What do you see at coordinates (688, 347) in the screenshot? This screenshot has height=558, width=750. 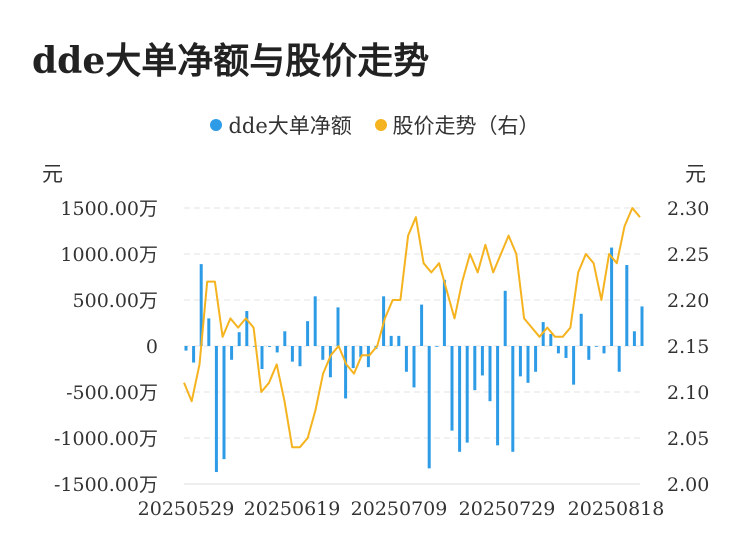 I see `y-right-tick-label: 2.15` at bounding box center [688, 347].